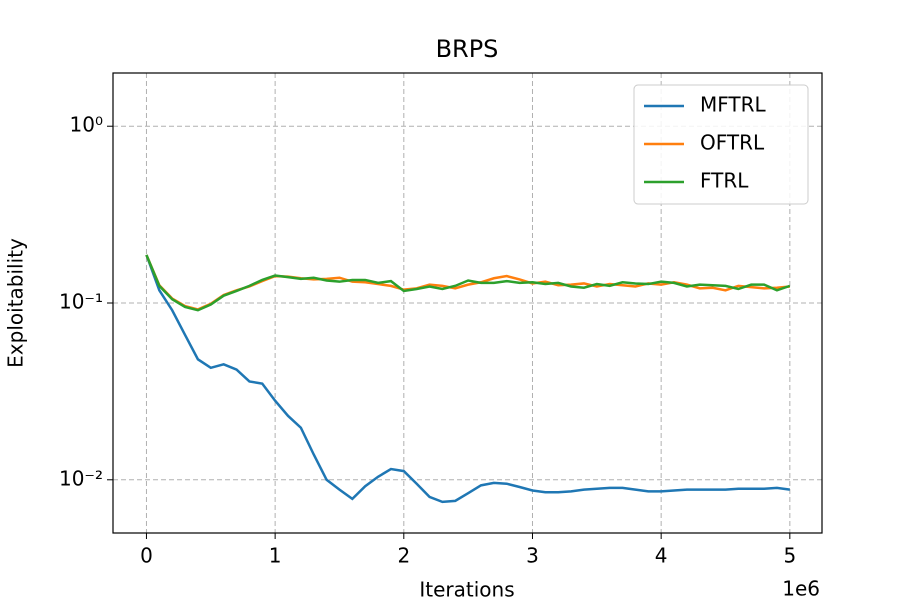 Image resolution: width=913 pixels, height=613 pixels. Describe the element at coordinates (732, 143) in the screenshot. I see `legend-label: OFTRL` at that location.